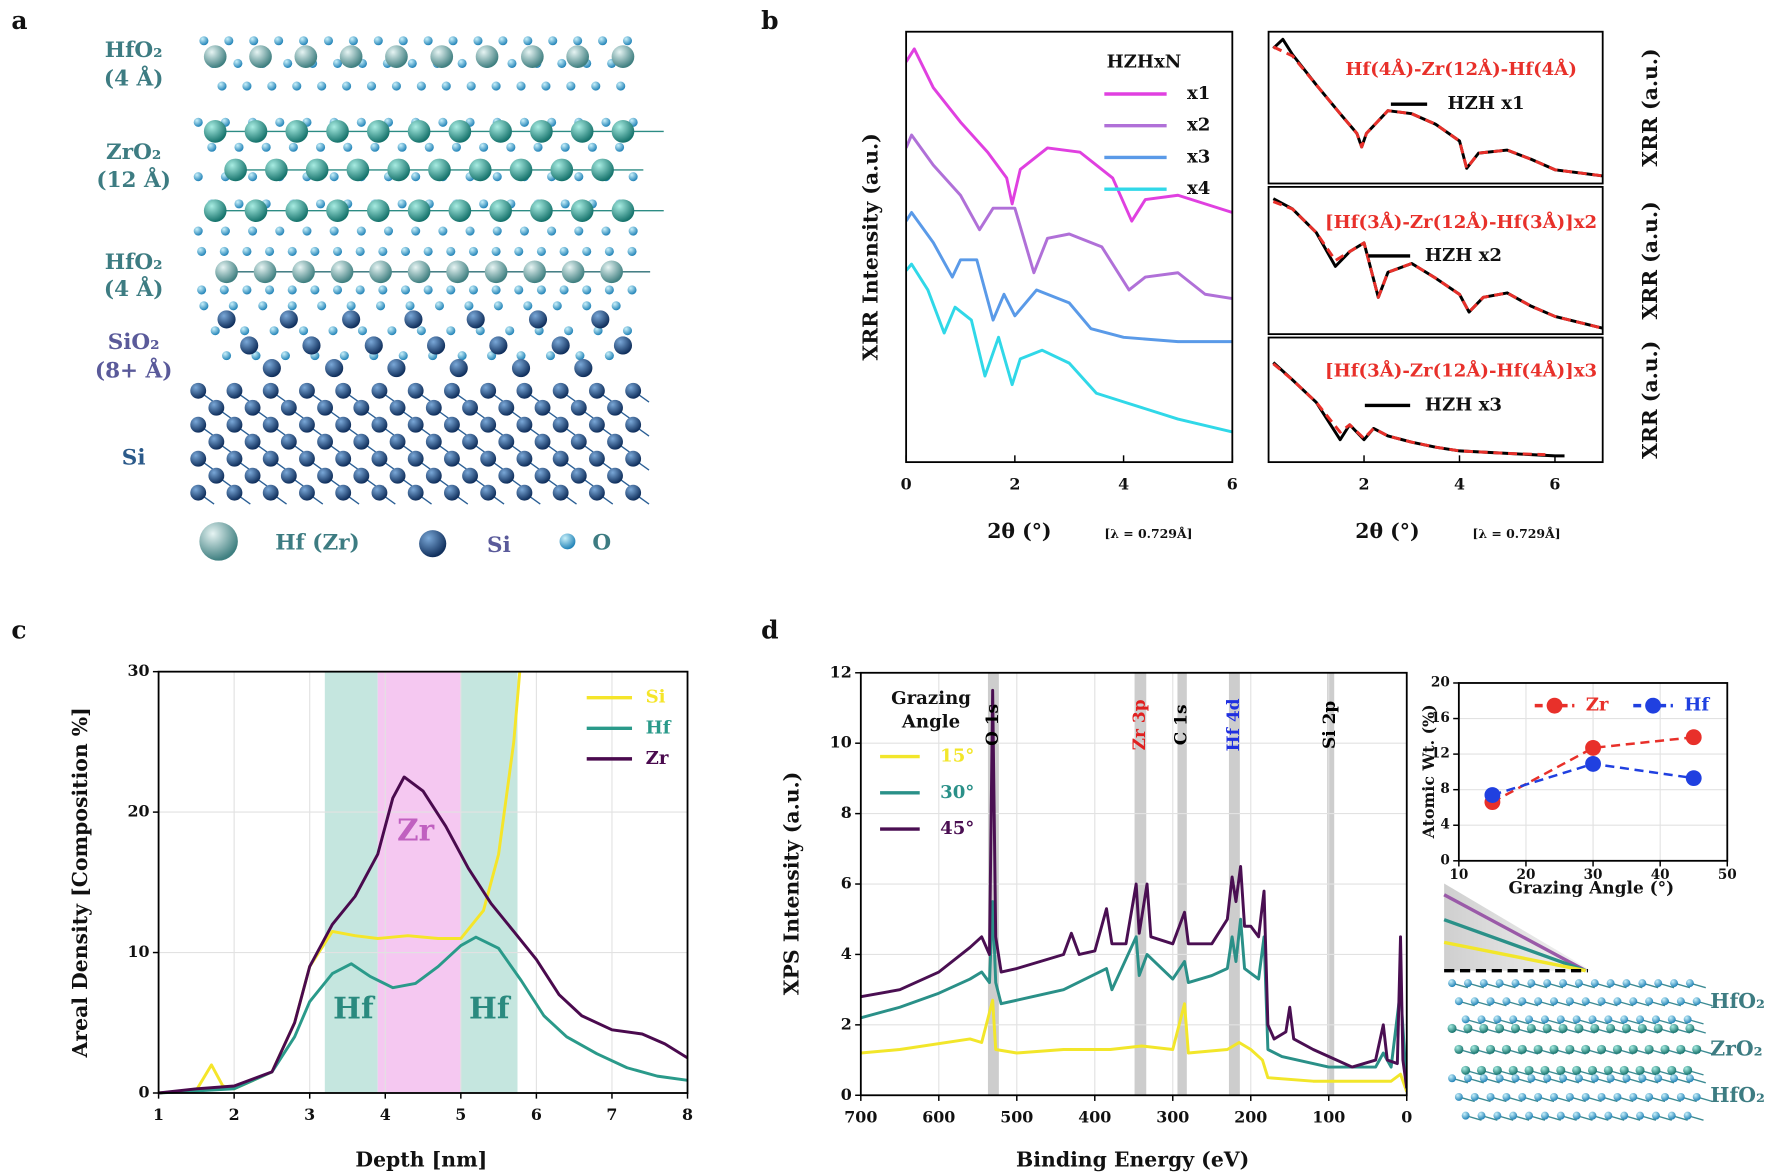  What do you see at coordinates (1578, 1002) in the screenshot?
I see `layer-stack` at bounding box center [1578, 1002].